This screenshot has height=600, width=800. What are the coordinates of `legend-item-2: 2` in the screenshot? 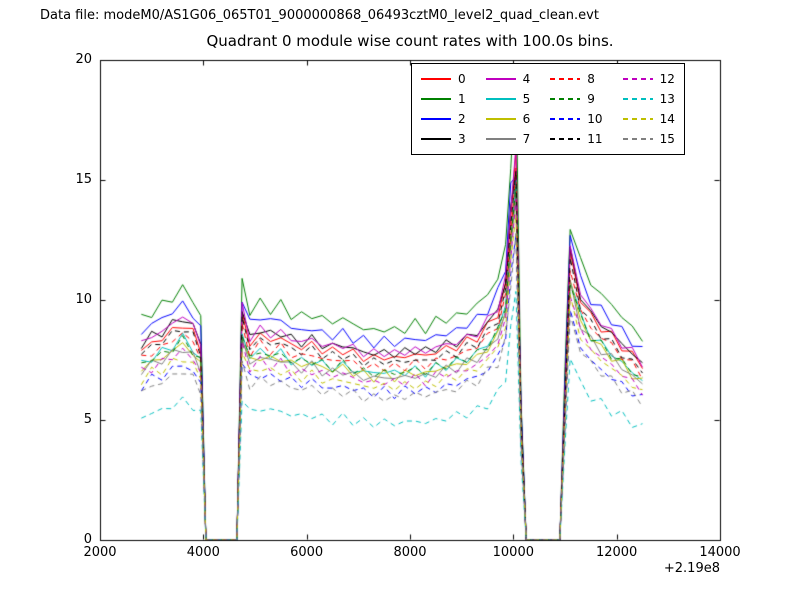 It's located at (443, 119).